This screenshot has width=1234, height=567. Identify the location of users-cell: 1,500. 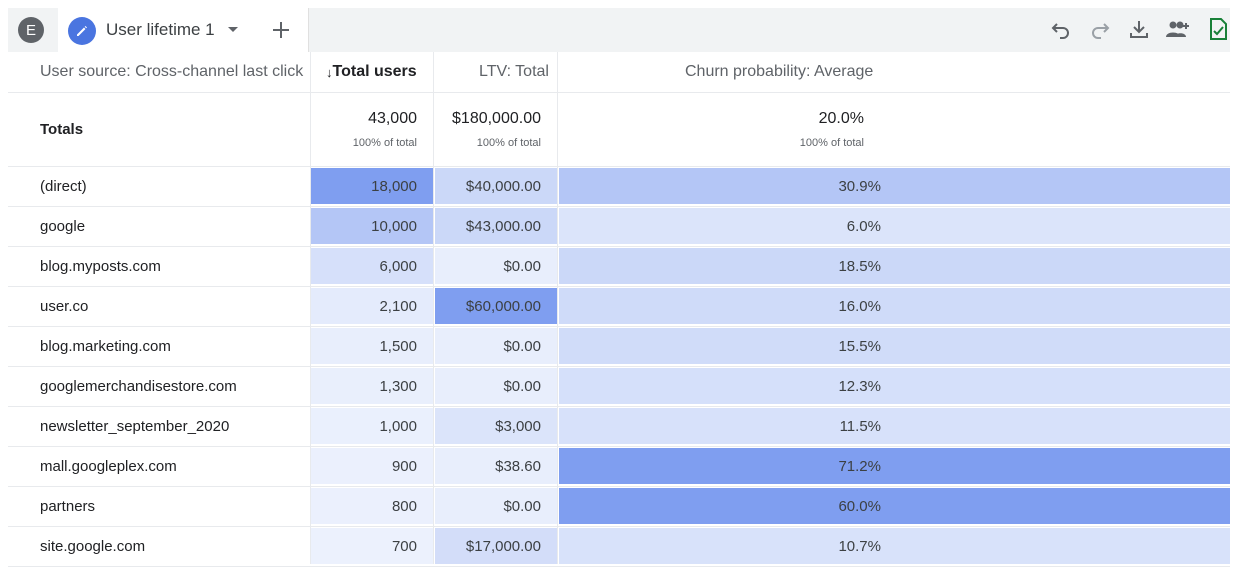
(372, 346).